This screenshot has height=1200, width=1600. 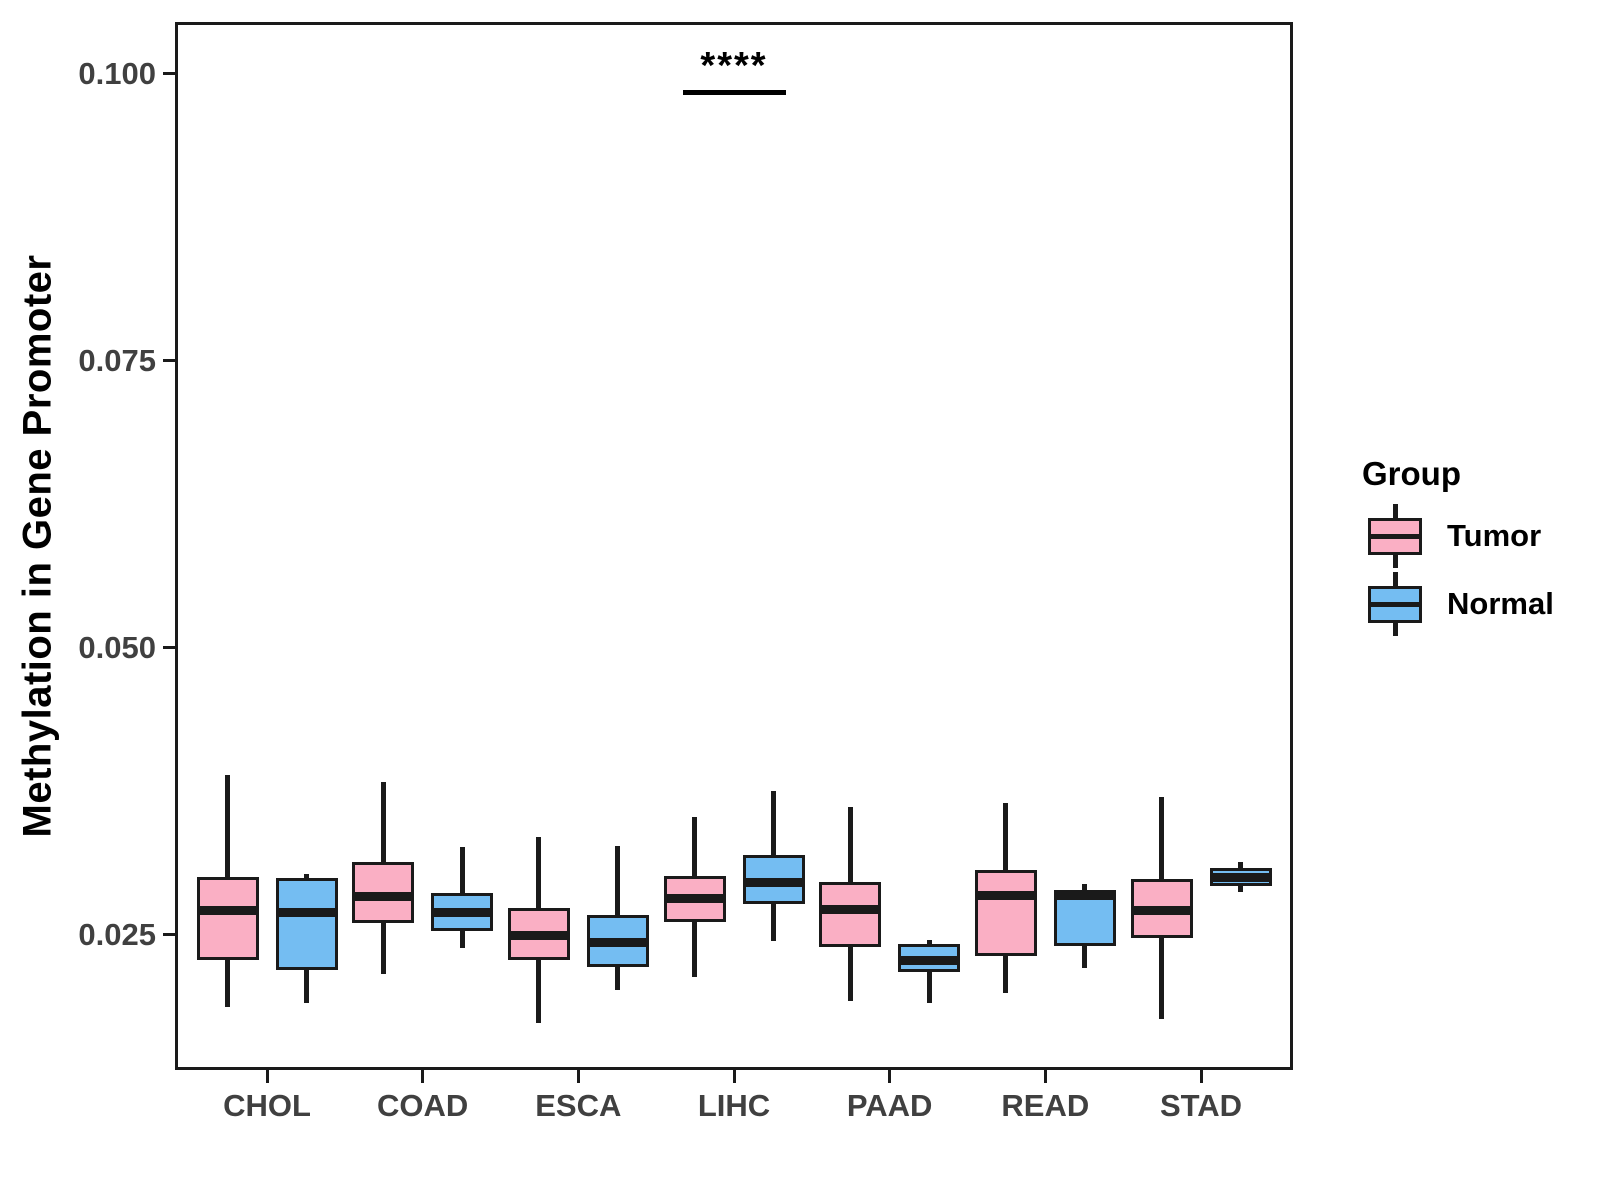 What do you see at coordinates (1161, 910) in the screenshot?
I see `median-tumor-STAD` at bounding box center [1161, 910].